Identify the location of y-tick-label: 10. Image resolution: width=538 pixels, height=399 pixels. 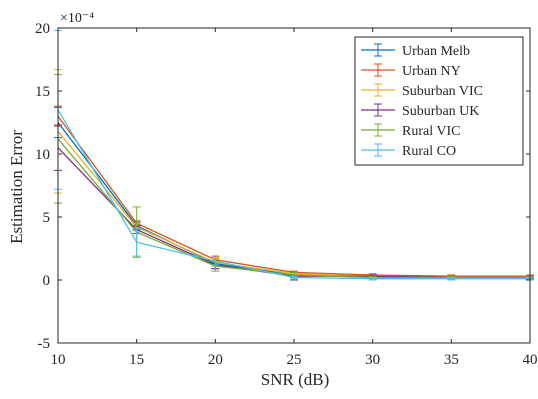
(42, 155).